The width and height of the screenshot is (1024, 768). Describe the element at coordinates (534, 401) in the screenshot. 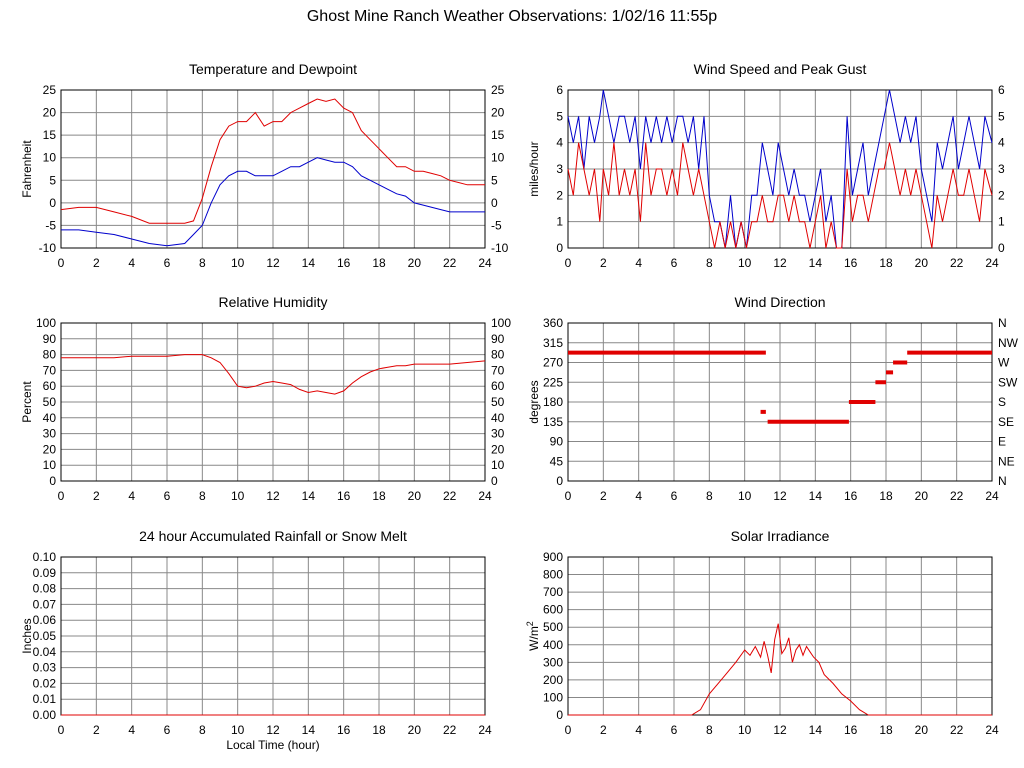

I see `y-axis-label: degrees` at that location.